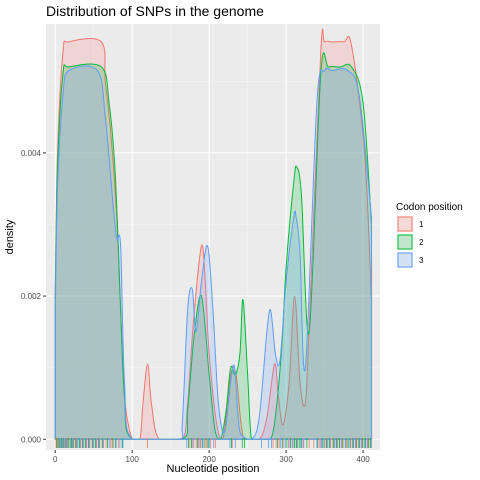 The height and width of the screenshot is (480, 480). What do you see at coordinates (429, 207) in the screenshot?
I see `legend-title: Codon position` at bounding box center [429, 207].